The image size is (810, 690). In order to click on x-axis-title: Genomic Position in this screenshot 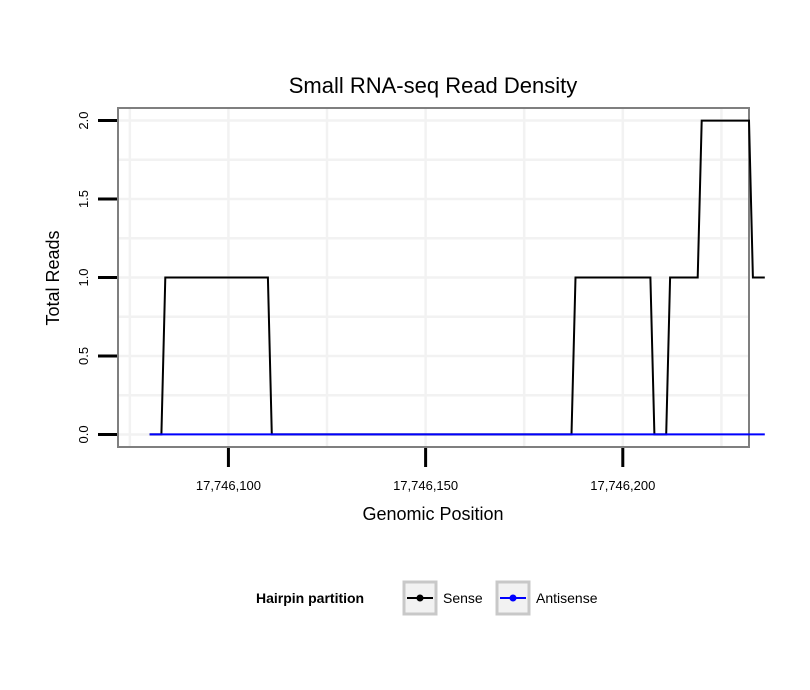, I will do `click(432, 514)`.